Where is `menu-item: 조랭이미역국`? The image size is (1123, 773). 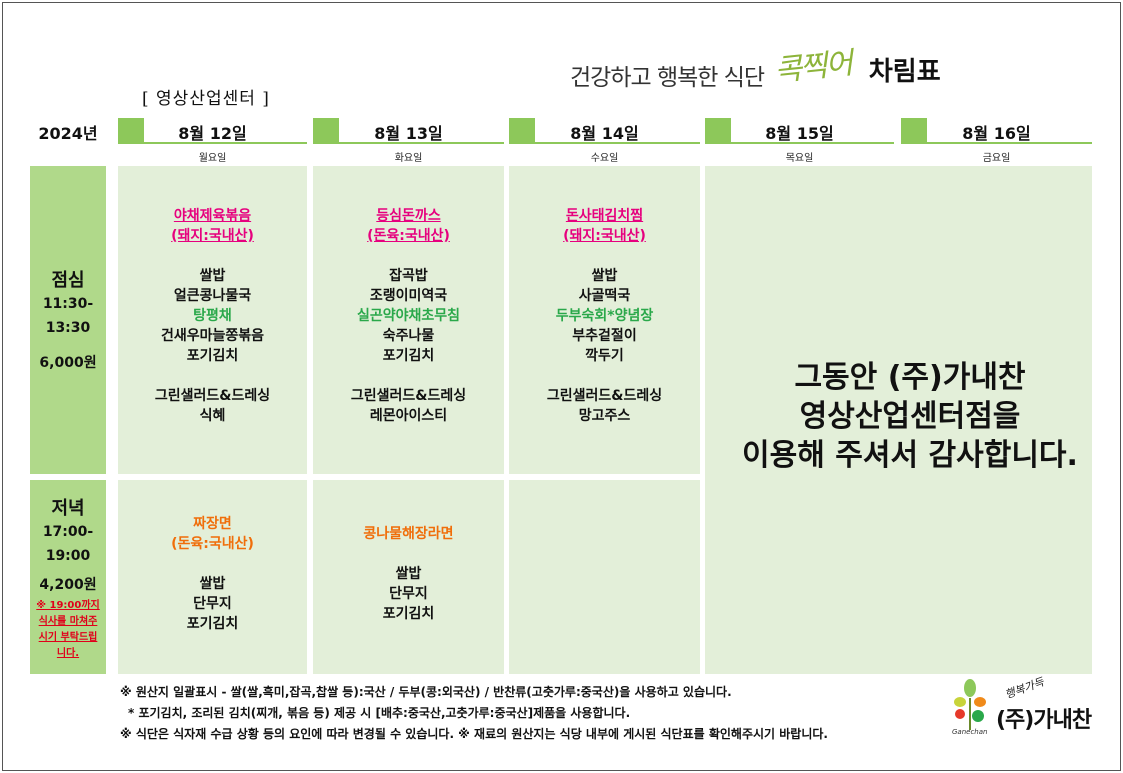 menu-item: 조랭이미역국 is located at coordinates (408, 296).